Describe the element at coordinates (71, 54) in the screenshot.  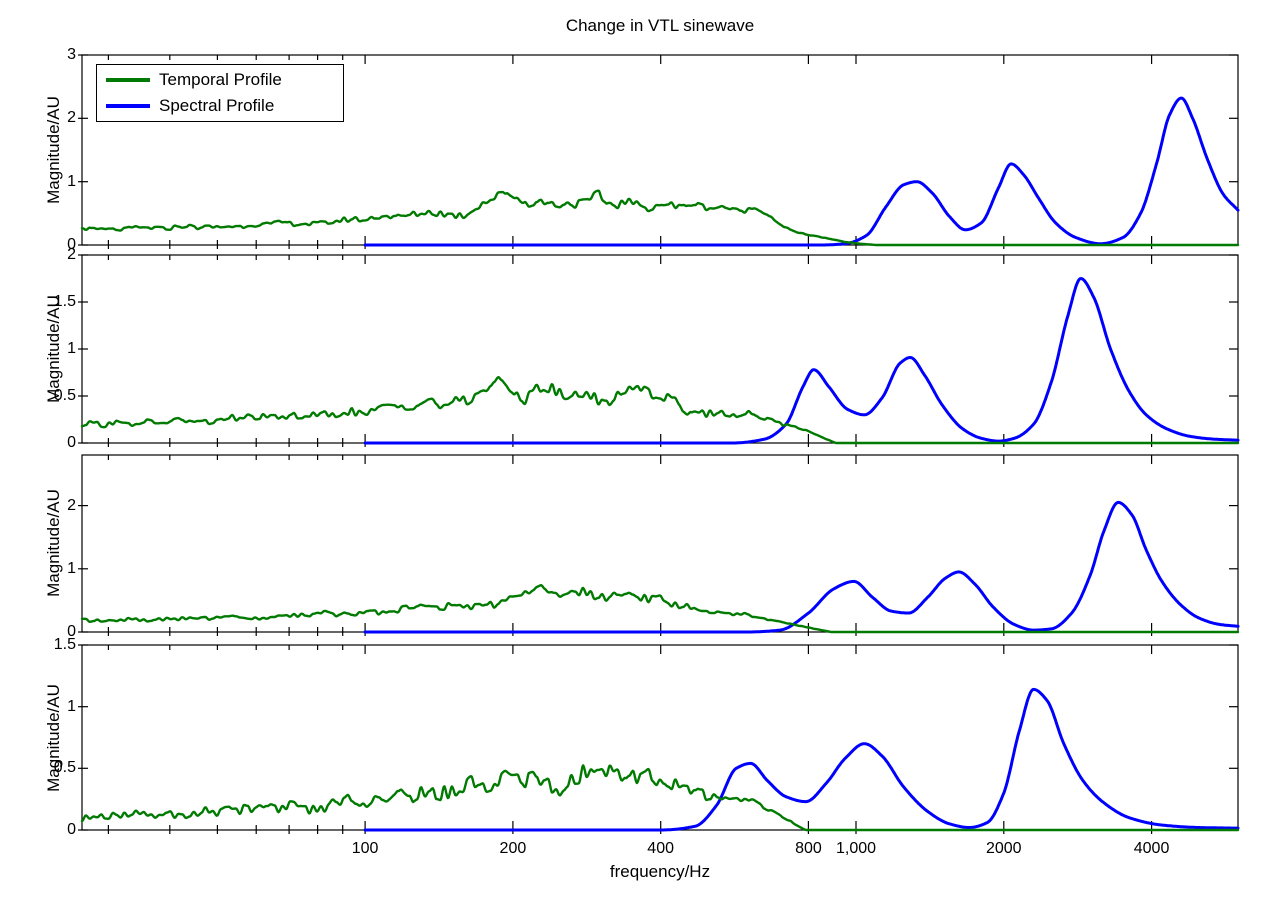
I see `y-tick-label: 3` at that location.